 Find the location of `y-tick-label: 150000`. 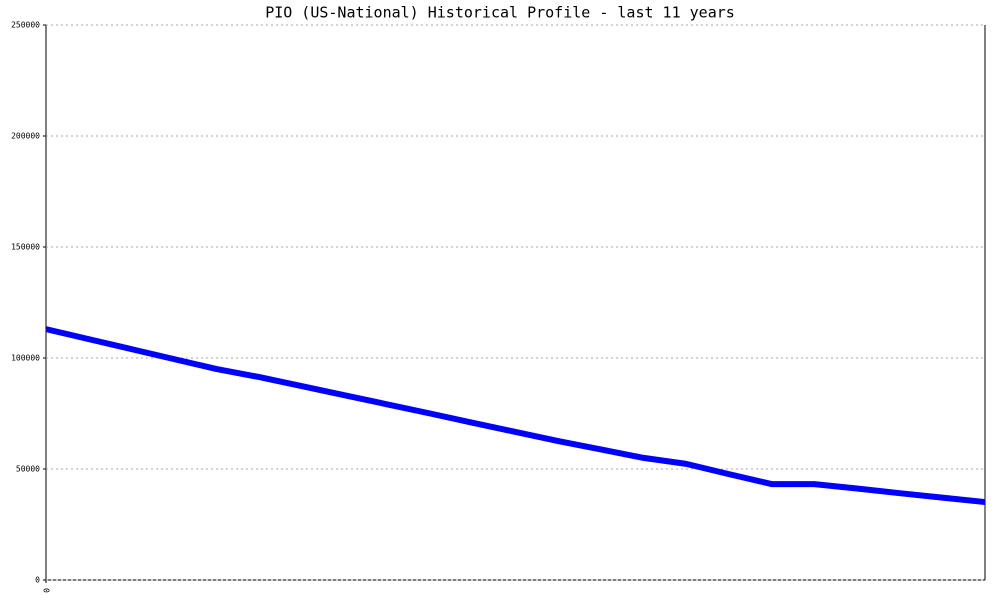

y-tick-label: 150000 is located at coordinates (25, 247).